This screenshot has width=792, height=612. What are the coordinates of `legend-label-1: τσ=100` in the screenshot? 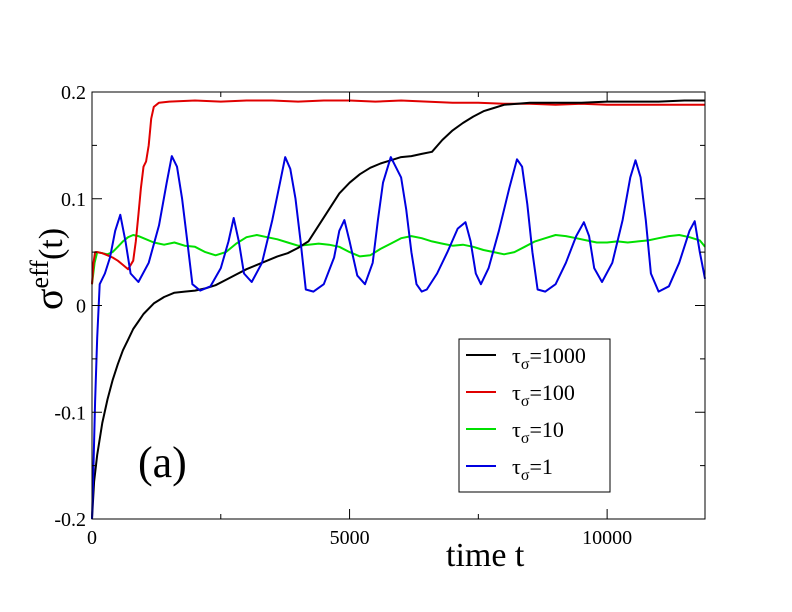 It's located at (543, 395).